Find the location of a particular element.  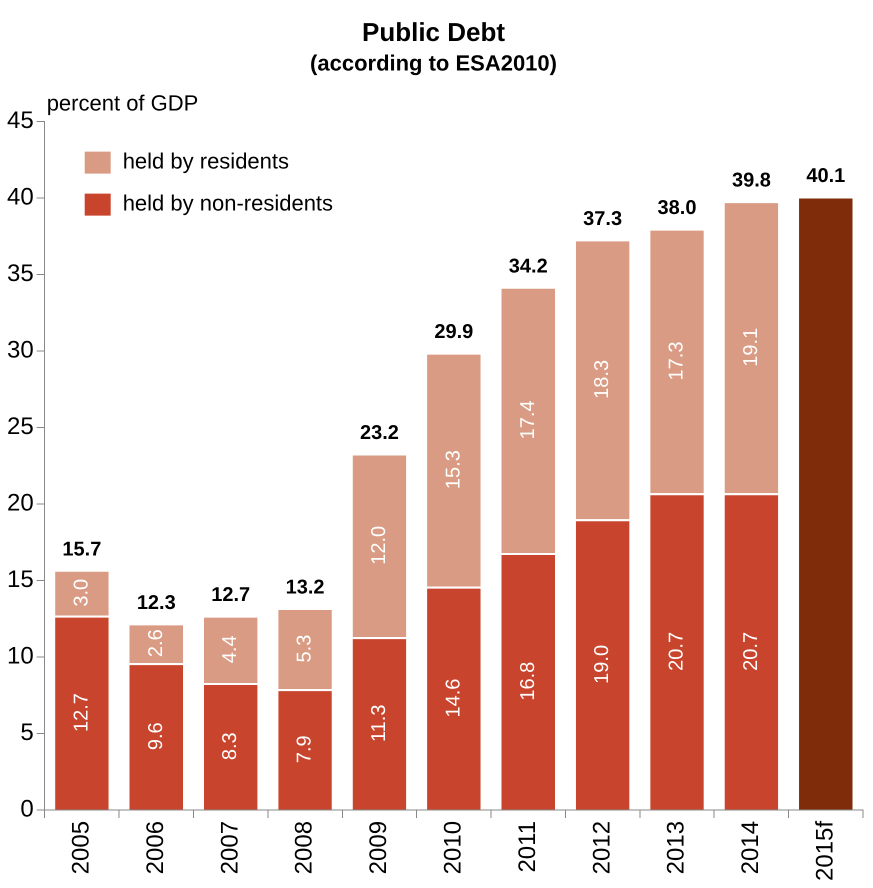

data-label: 18.3 is located at coordinates (602, 379).